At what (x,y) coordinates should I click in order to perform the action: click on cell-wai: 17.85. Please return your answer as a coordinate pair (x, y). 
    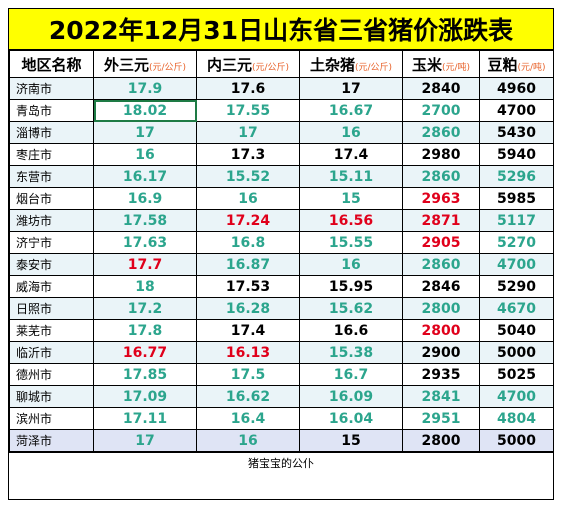
    Looking at the image, I should click on (145, 374).